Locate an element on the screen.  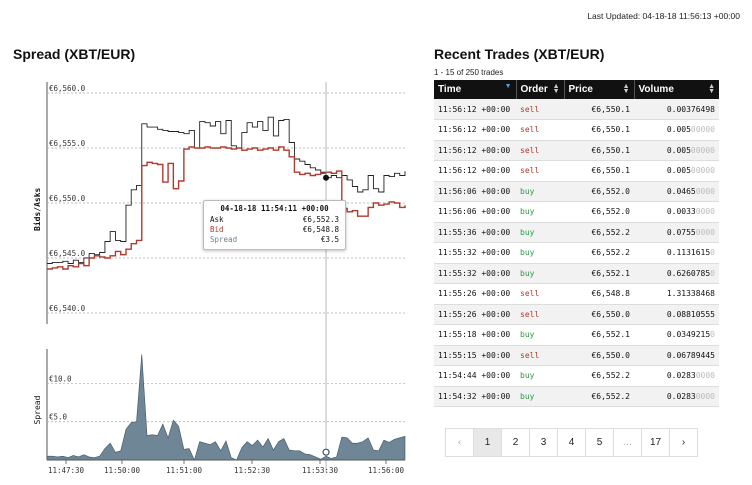
column-price-label: Price is located at coordinates (580, 89).